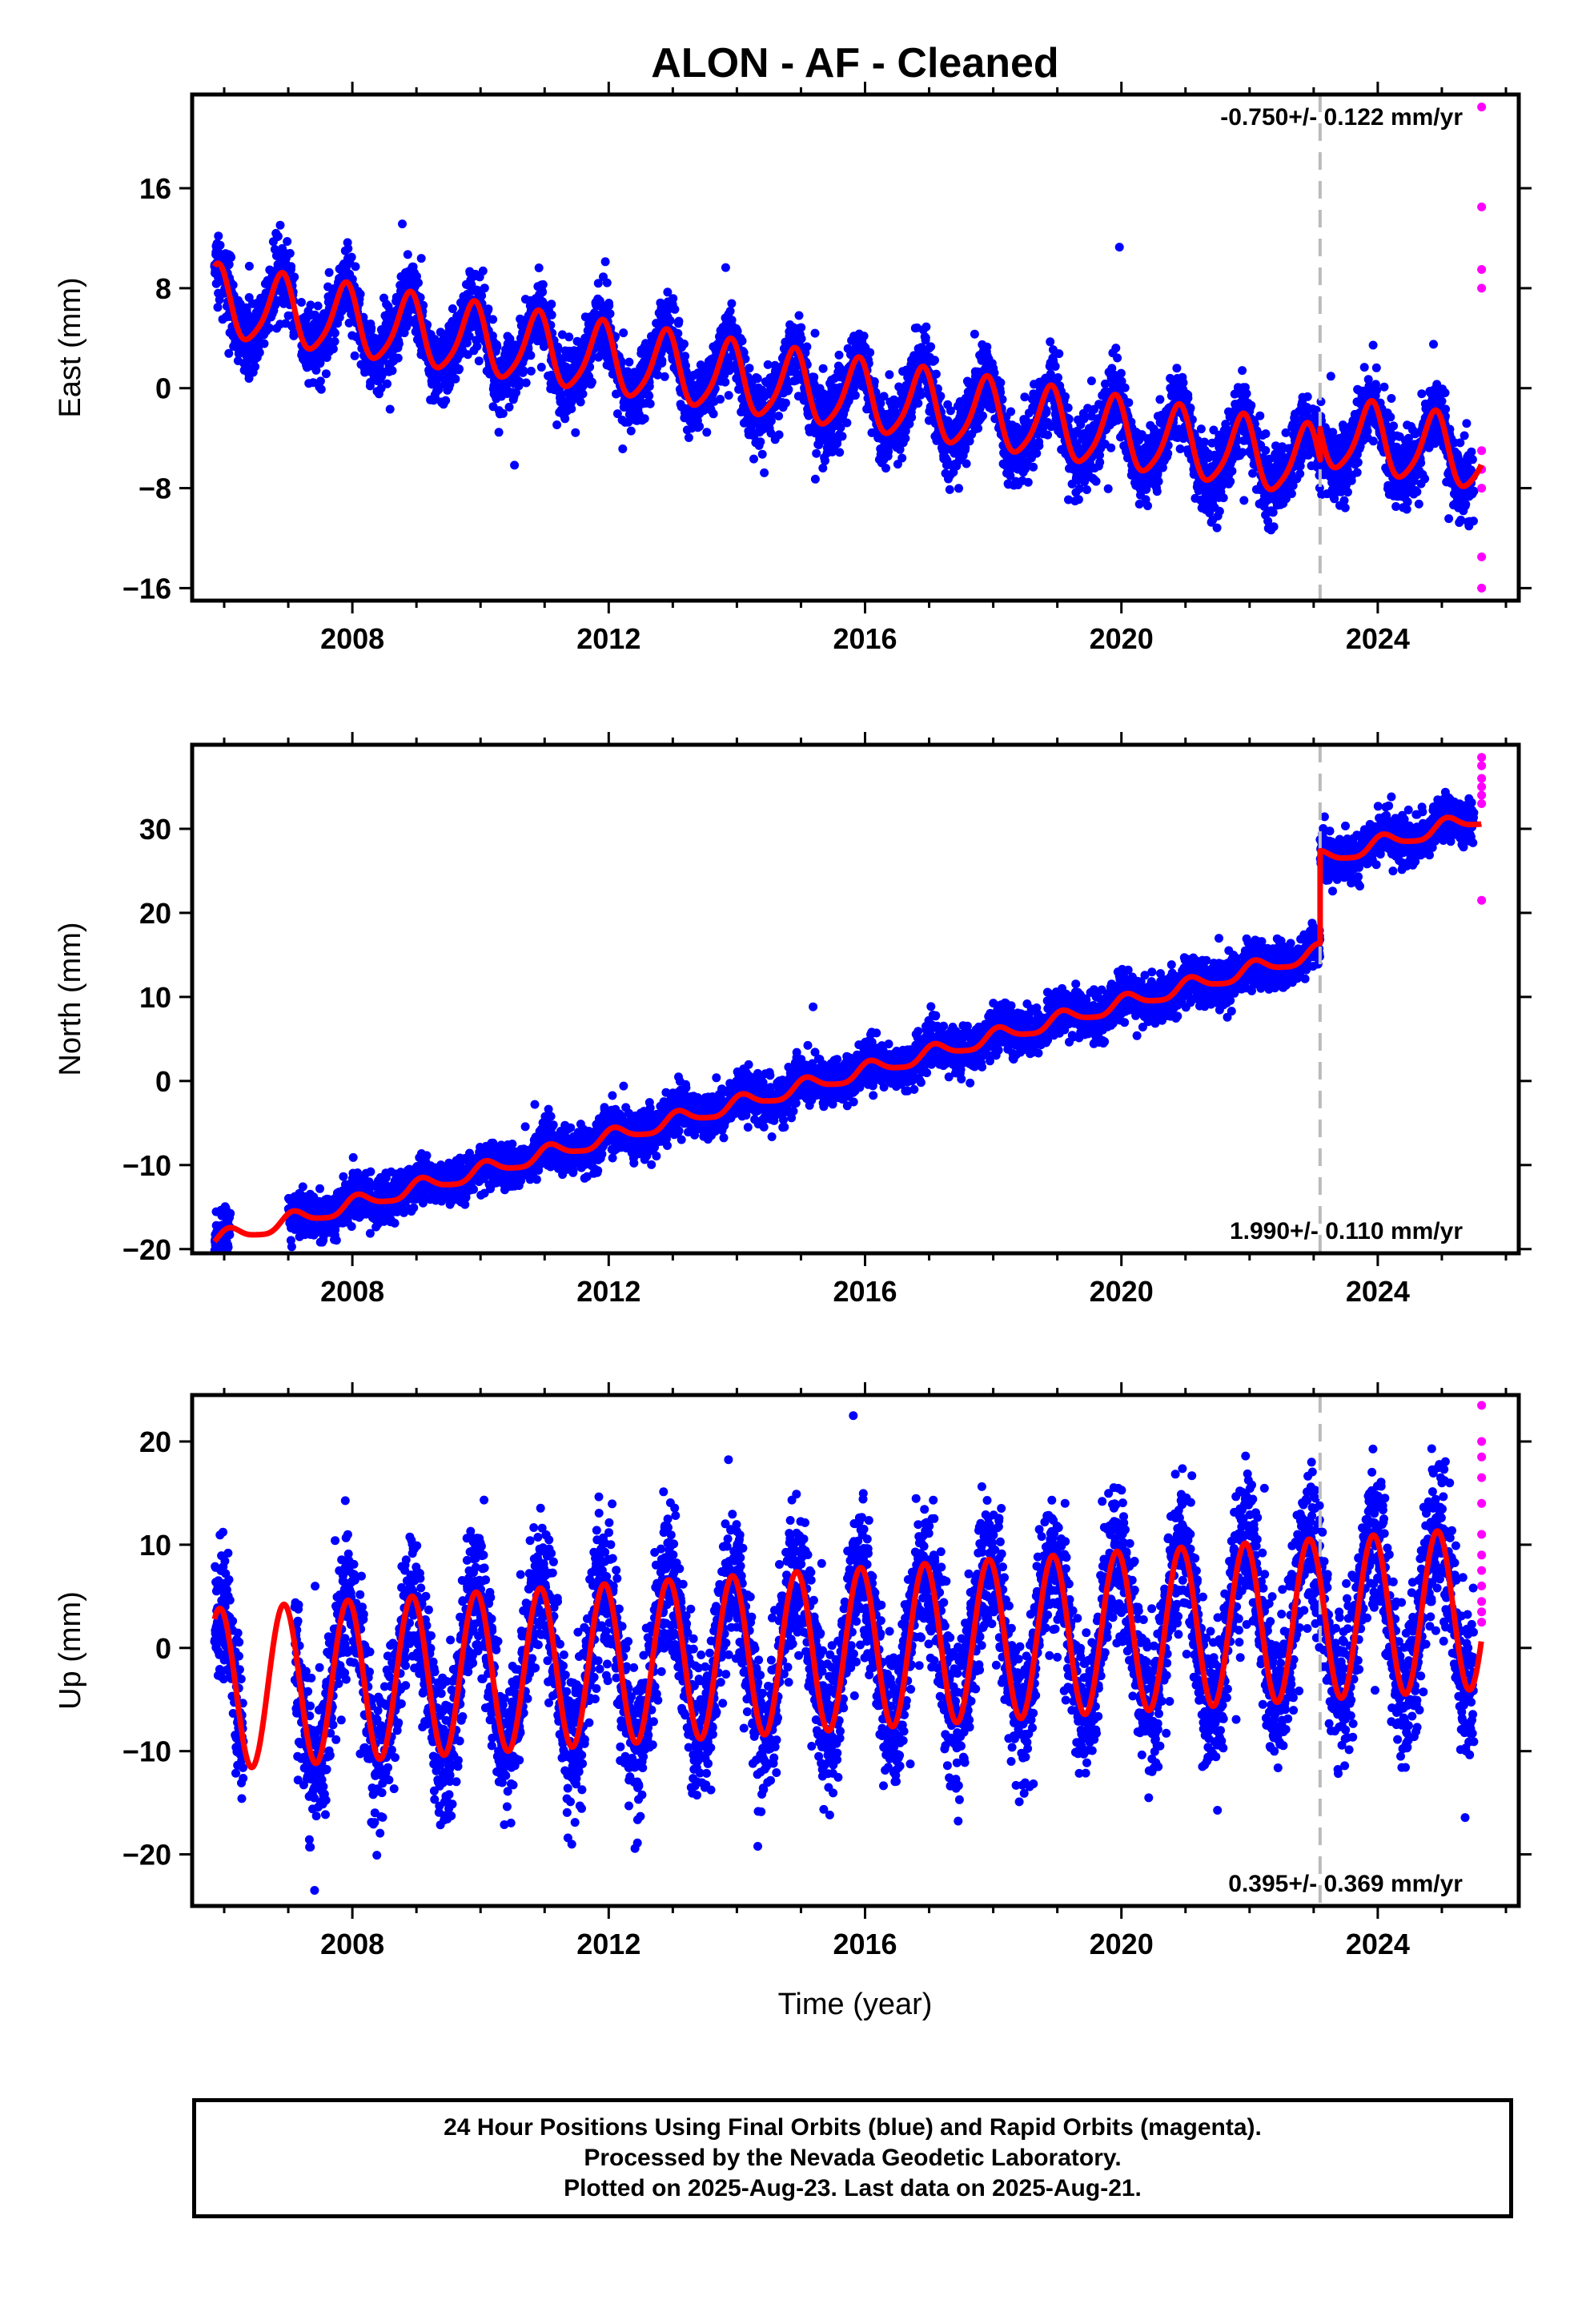  What do you see at coordinates (854, 63) in the screenshot?
I see `figure-title: ALON - AF - Cleaned` at bounding box center [854, 63].